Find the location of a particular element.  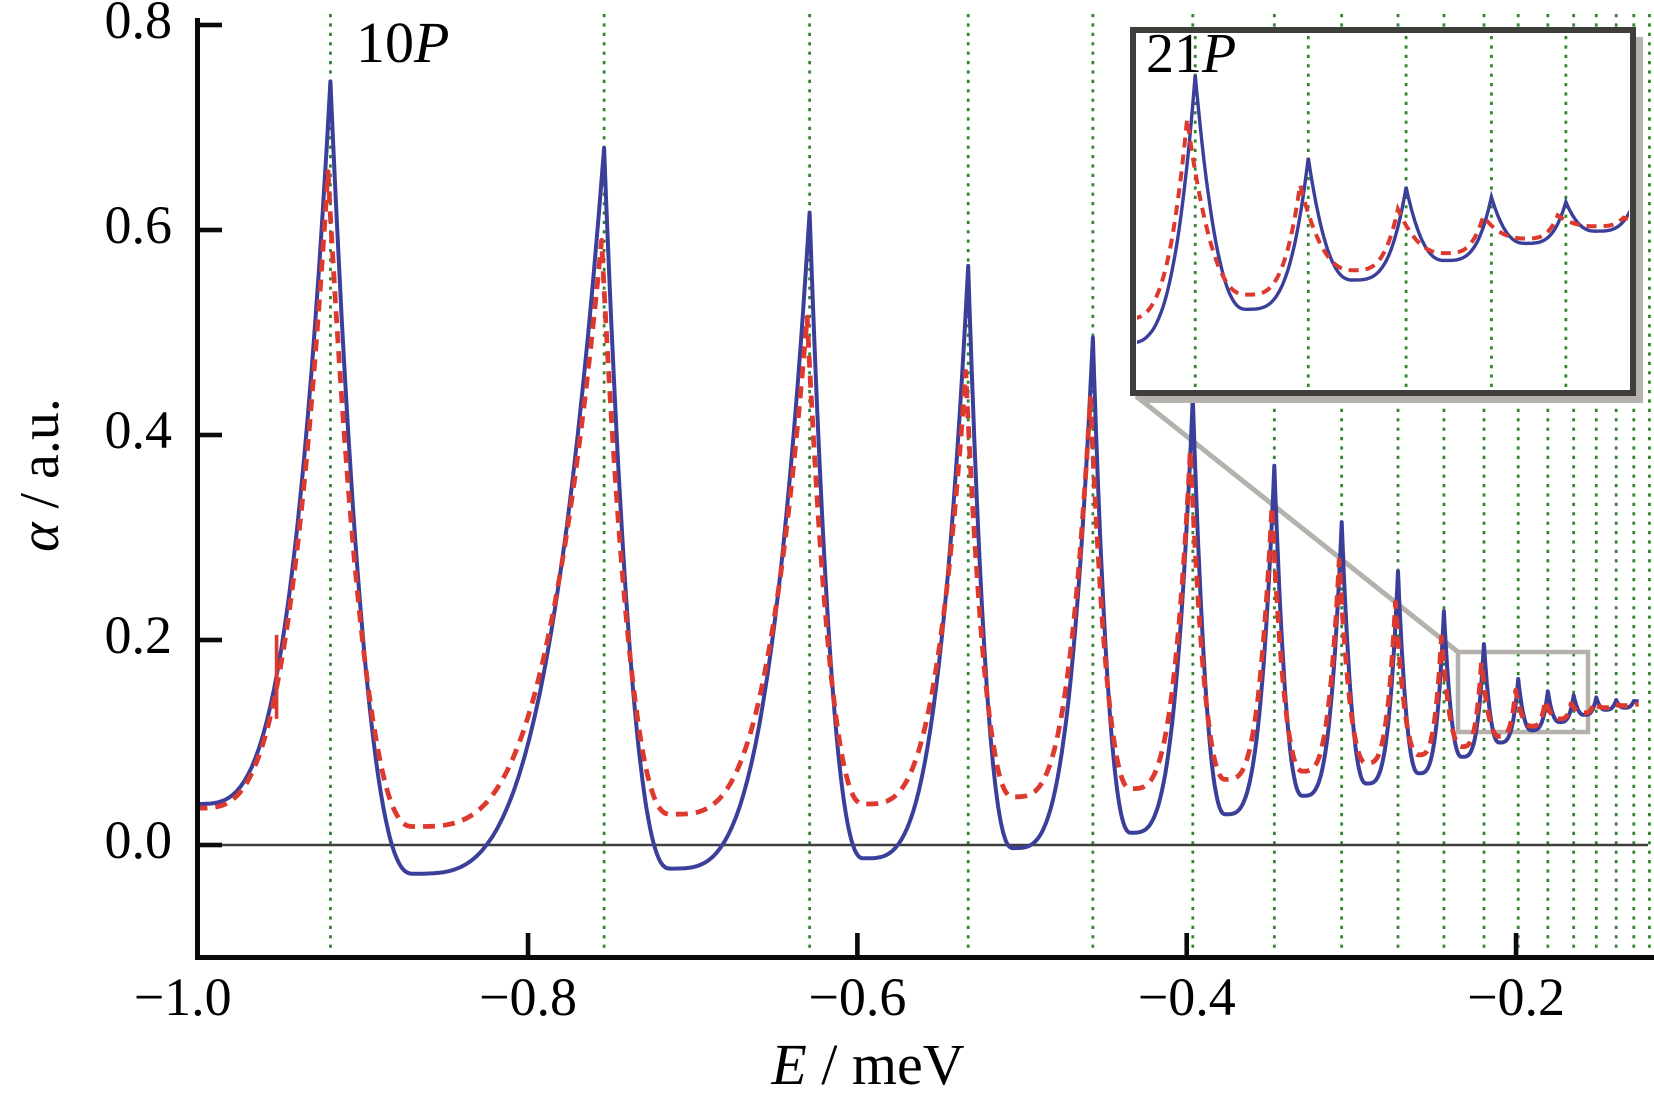

inset-border is located at coordinates (1383, 211).